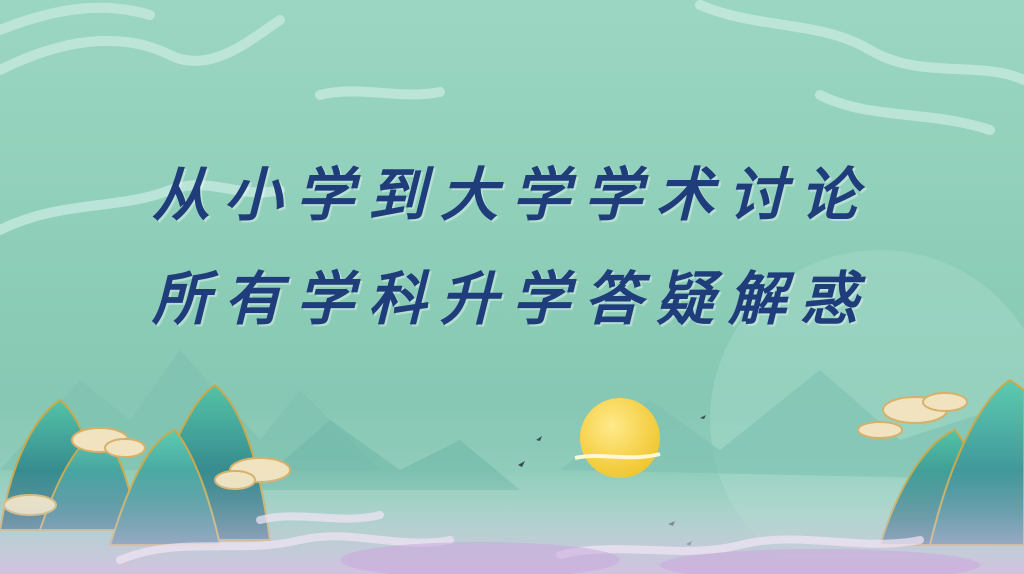  Describe the element at coordinates (620, 438) in the screenshot. I see `sun-icon` at that location.